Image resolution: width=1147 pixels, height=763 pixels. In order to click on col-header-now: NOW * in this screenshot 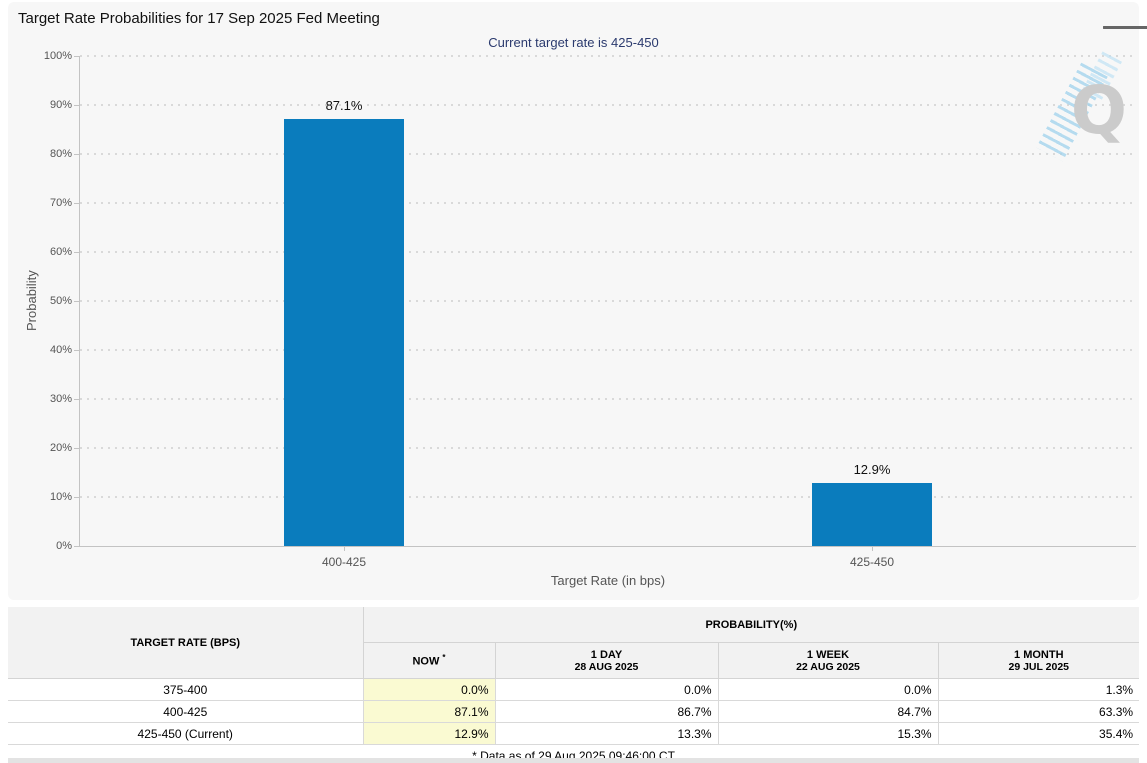, I will do `click(429, 660)`.